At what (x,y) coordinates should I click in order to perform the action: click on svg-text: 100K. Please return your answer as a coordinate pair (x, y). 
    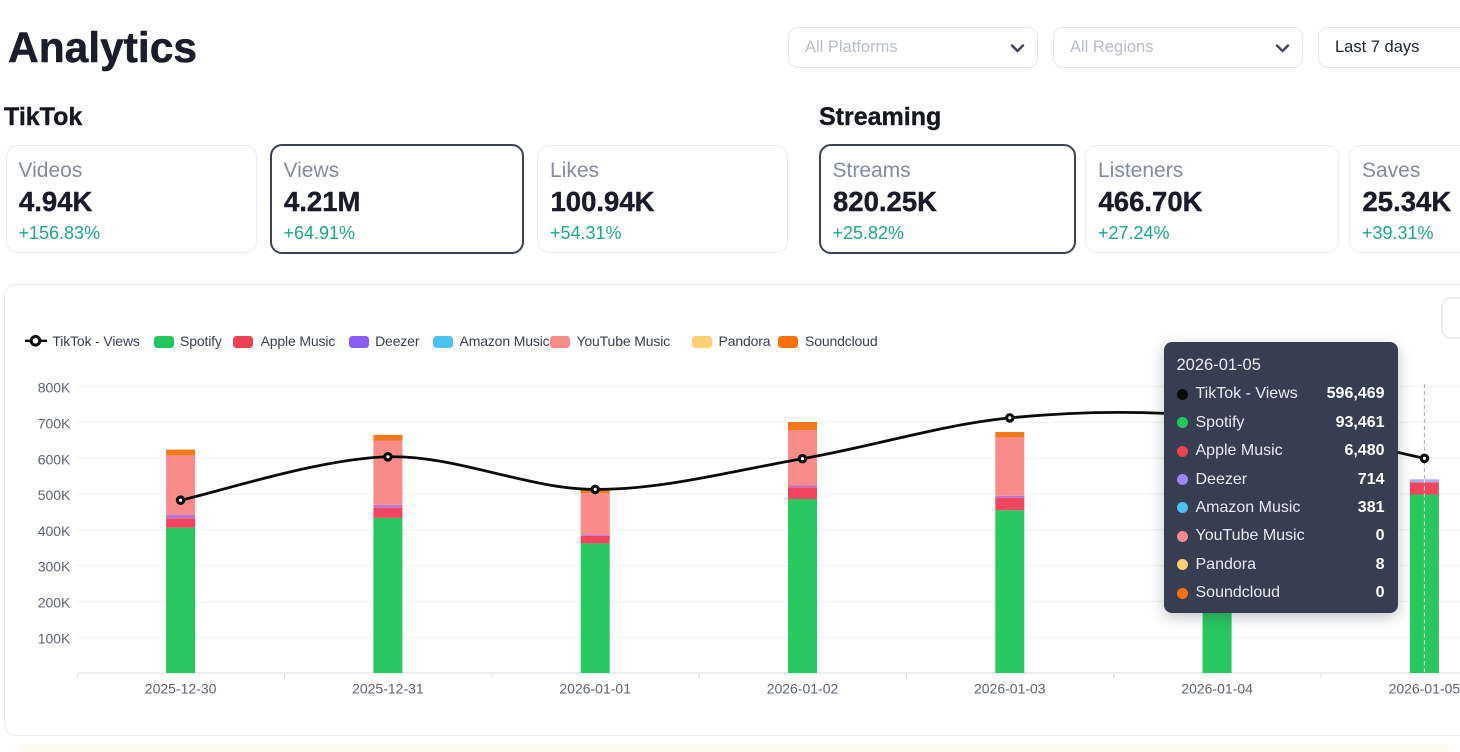
    Looking at the image, I should click on (54, 638).